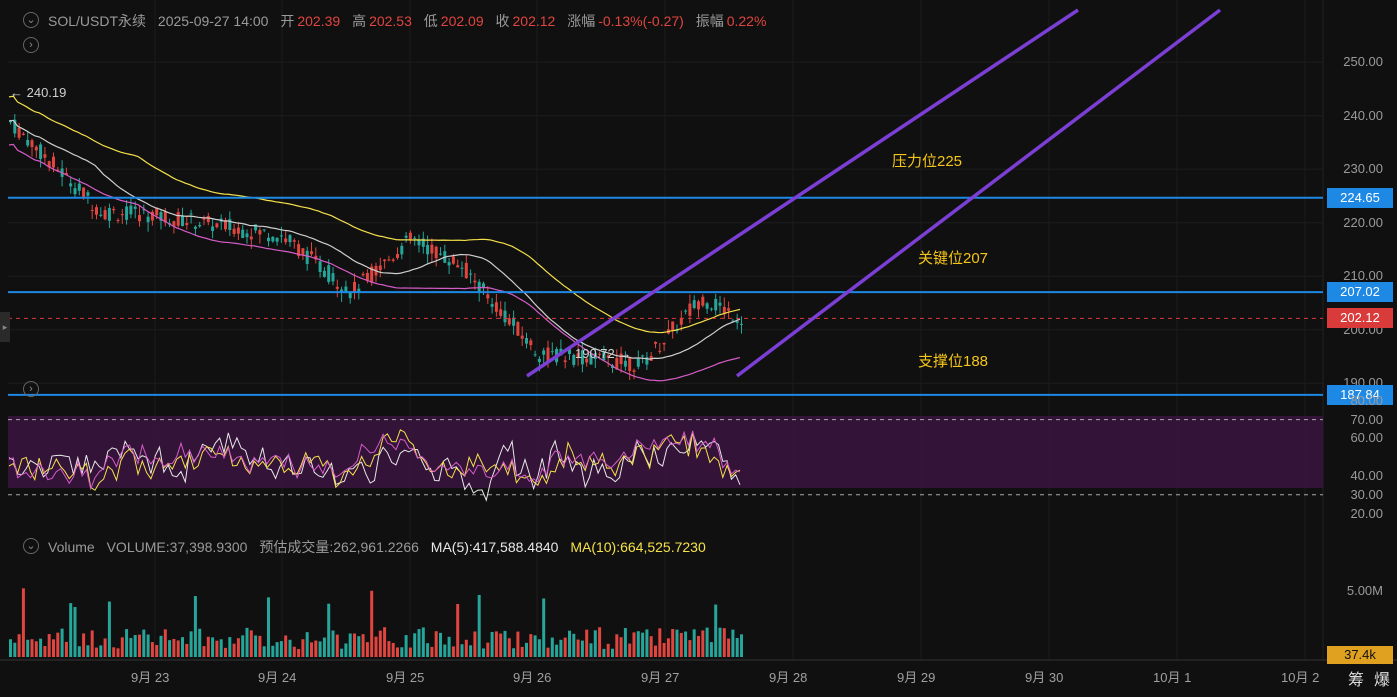 This screenshot has height=697, width=1397. Describe the element at coordinates (31, 546) in the screenshot. I see `volume-collapse-icon: ⌄` at that location.